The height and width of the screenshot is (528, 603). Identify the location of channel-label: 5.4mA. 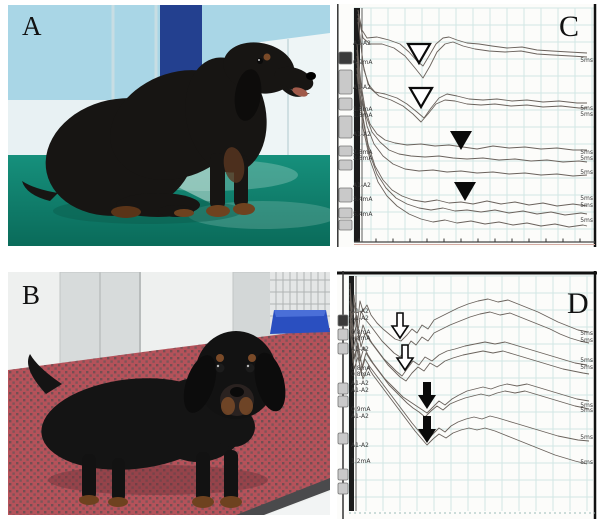
(363, 214).